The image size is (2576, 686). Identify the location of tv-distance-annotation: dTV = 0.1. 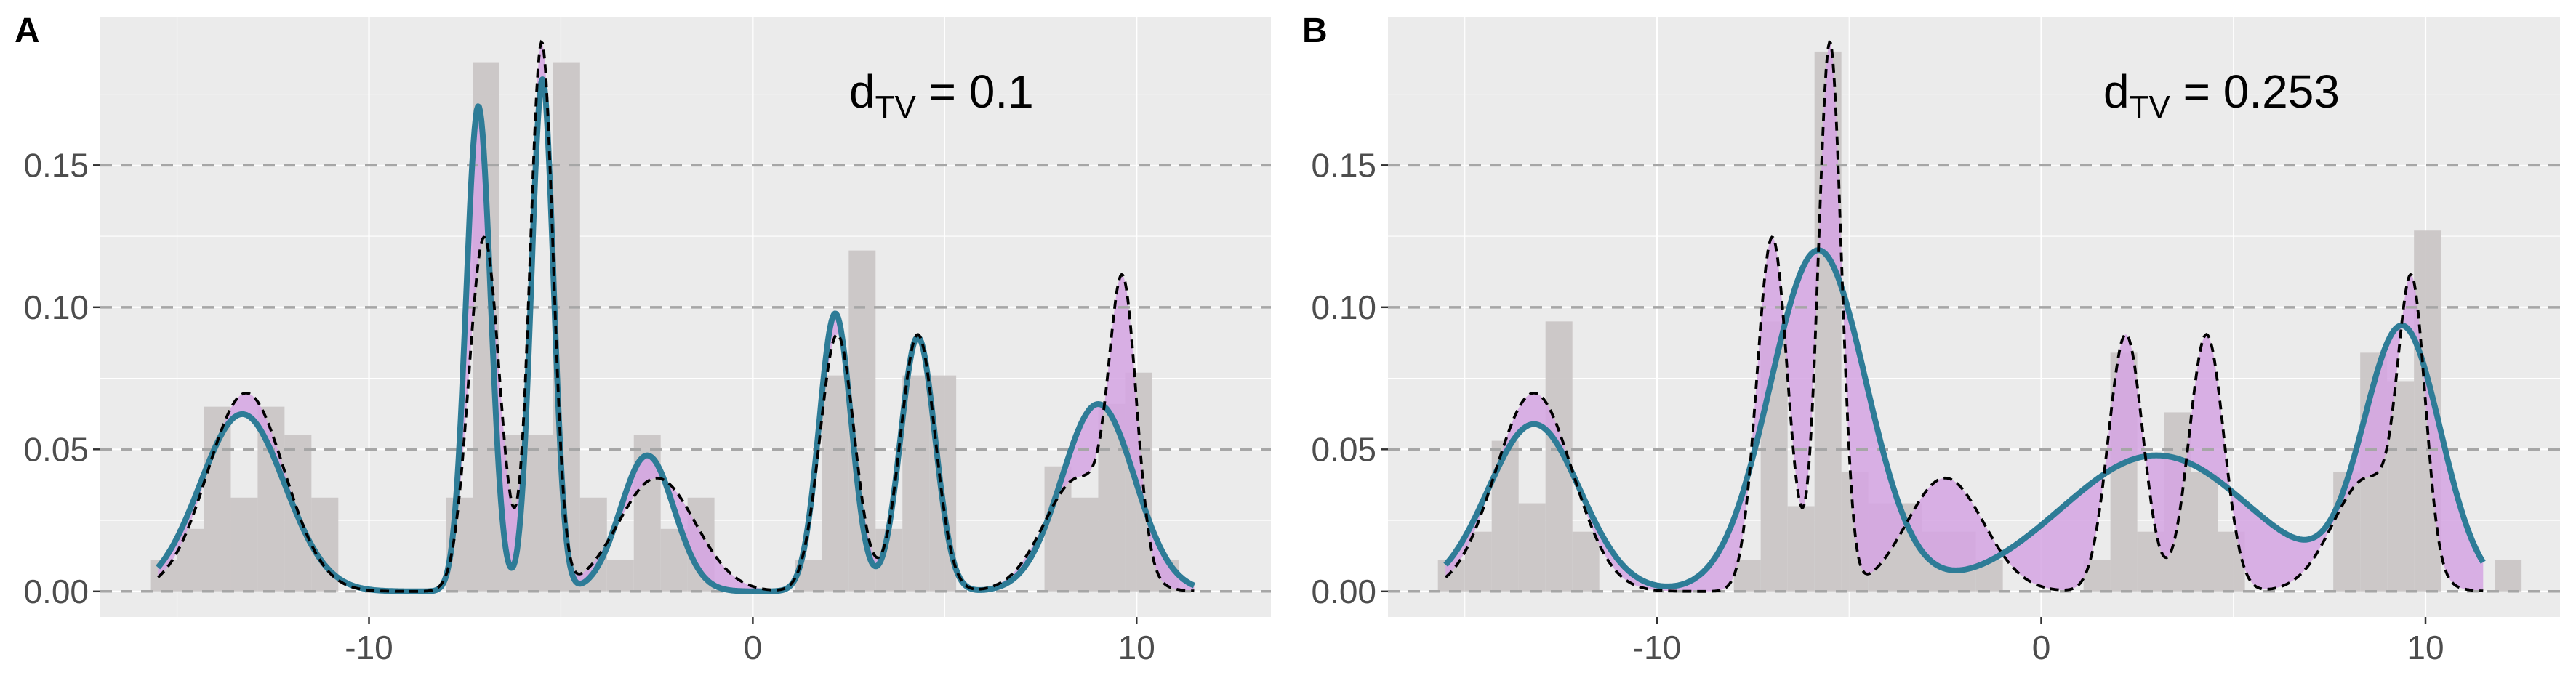
(942, 95).